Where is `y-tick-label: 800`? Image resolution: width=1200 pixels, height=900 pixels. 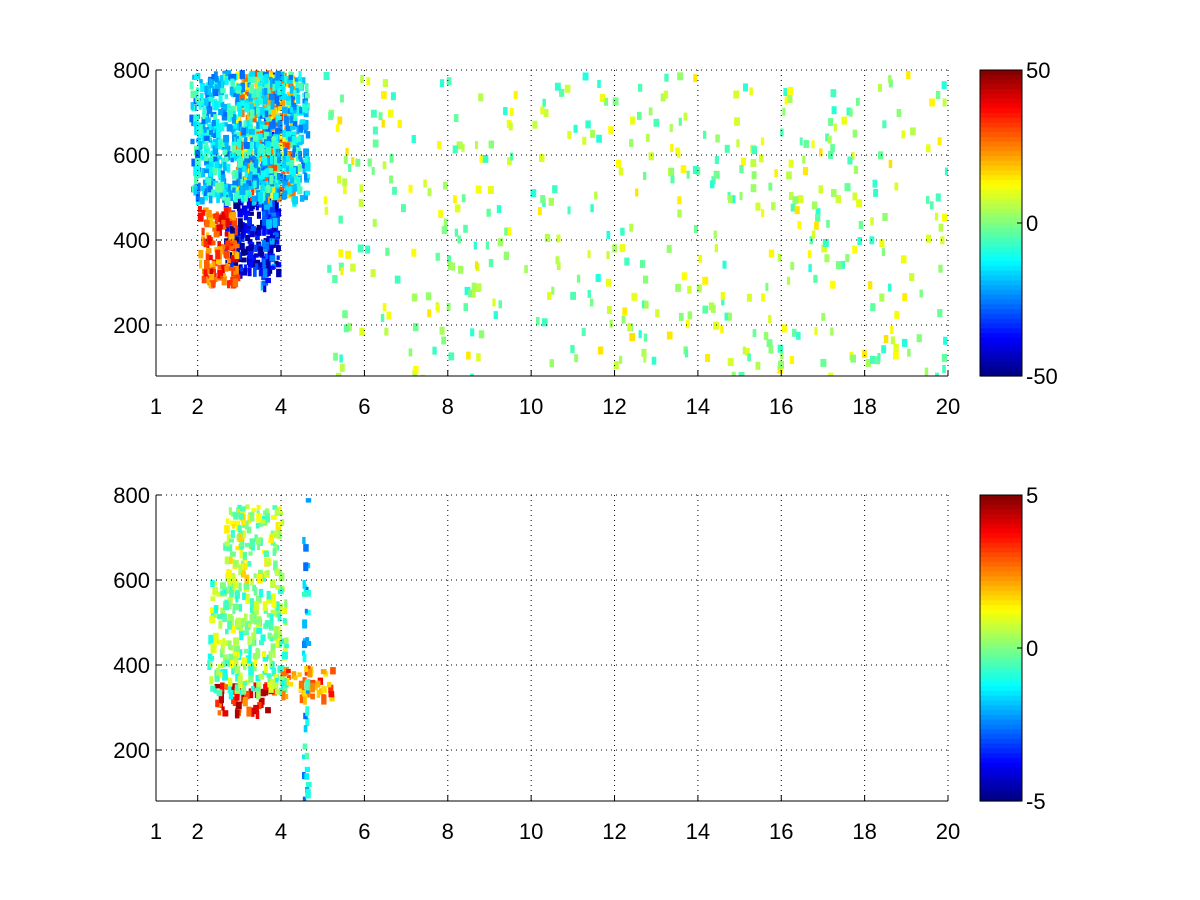
y-tick-label: 800 is located at coordinates (131, 495).